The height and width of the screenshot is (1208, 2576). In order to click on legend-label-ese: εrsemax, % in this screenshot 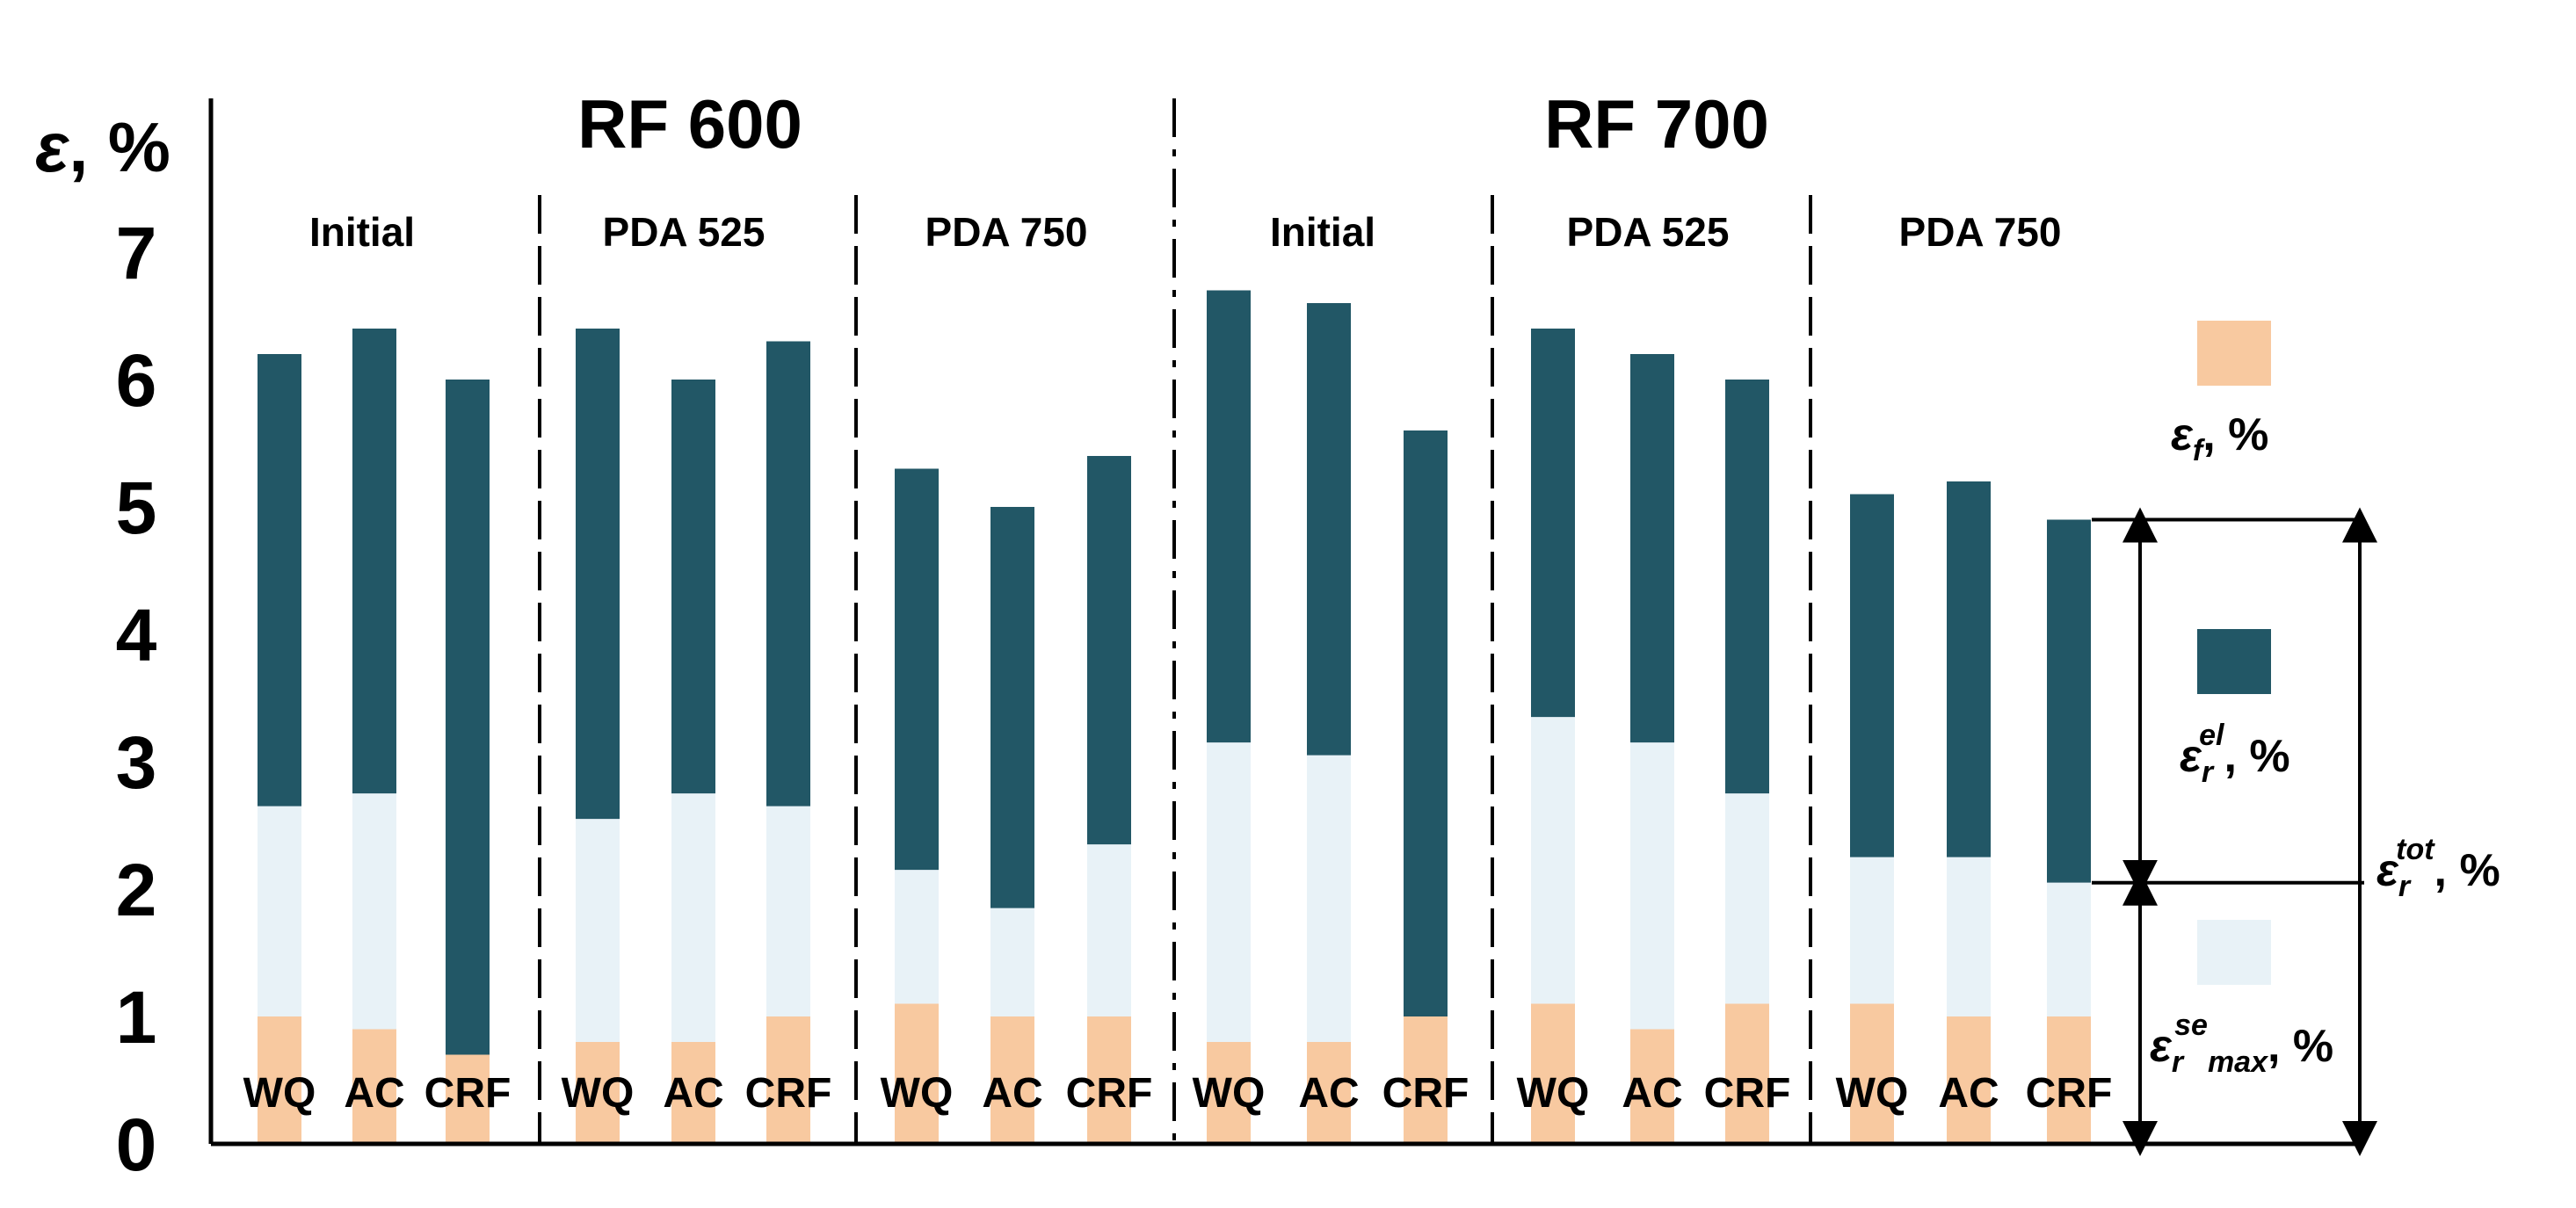, I will do `click(2241, 1044)`.